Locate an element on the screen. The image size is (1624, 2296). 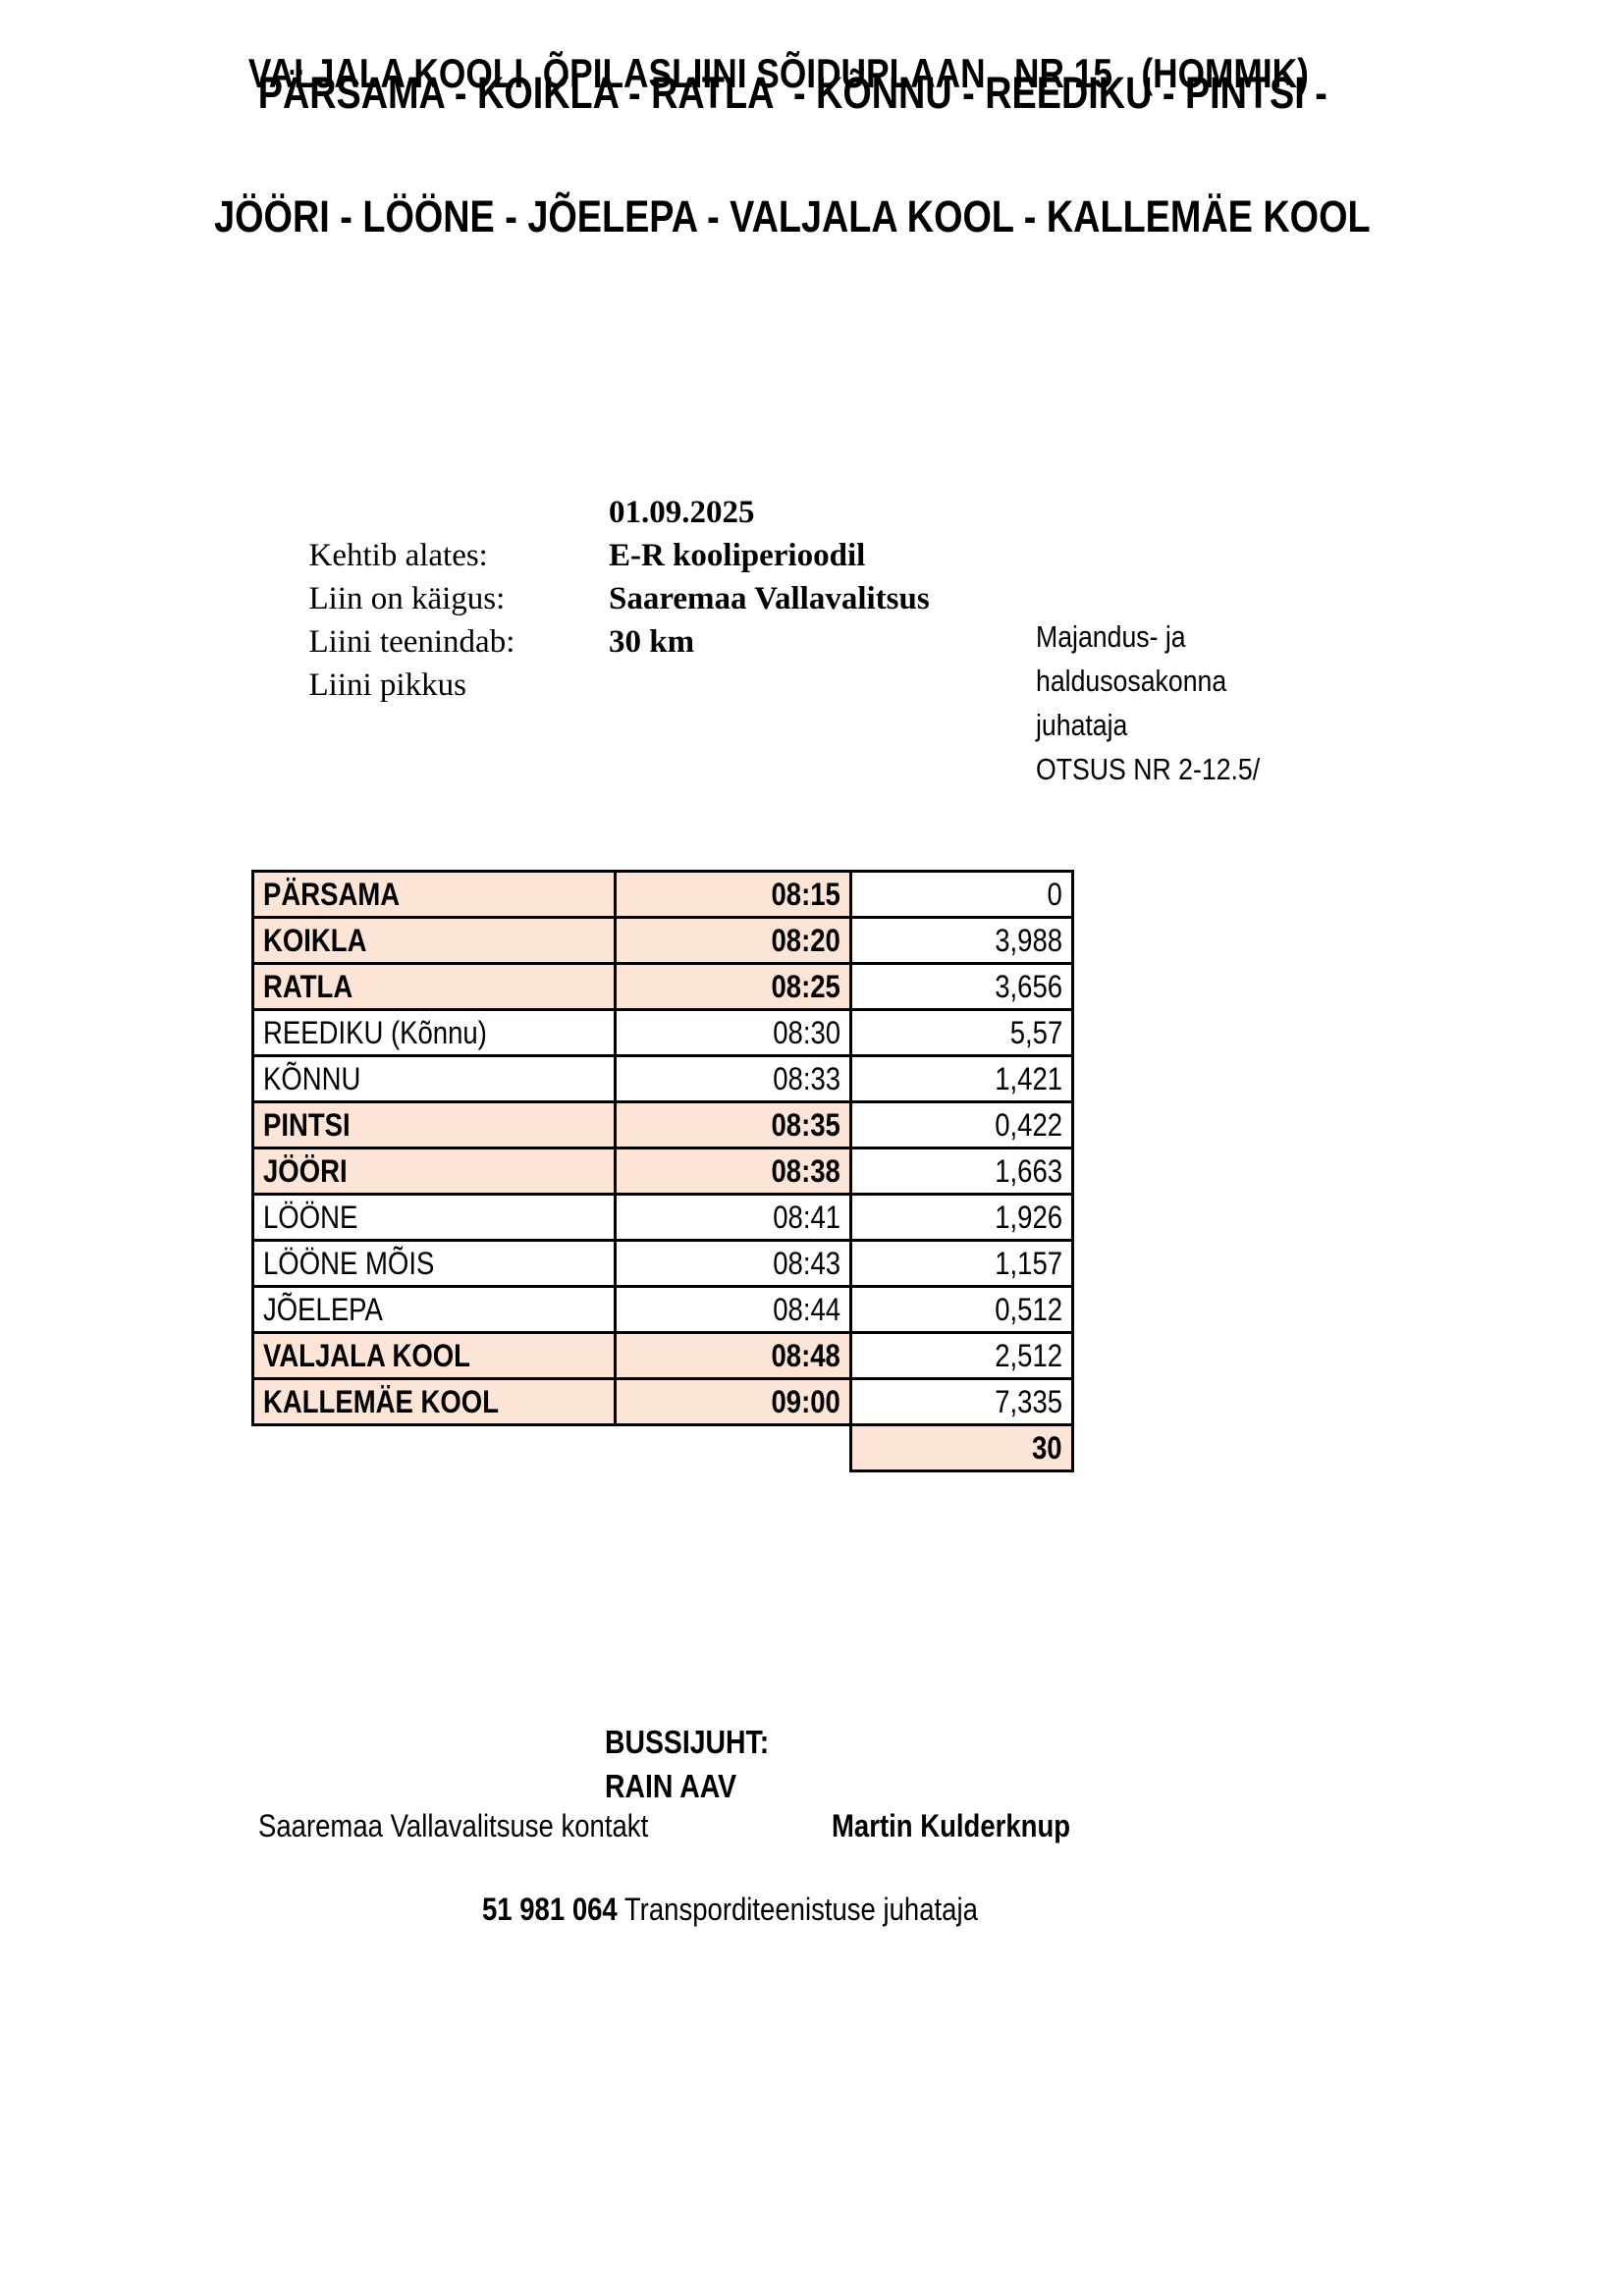
info-label: Kehtib alates: is located at coordinates (398, 555).